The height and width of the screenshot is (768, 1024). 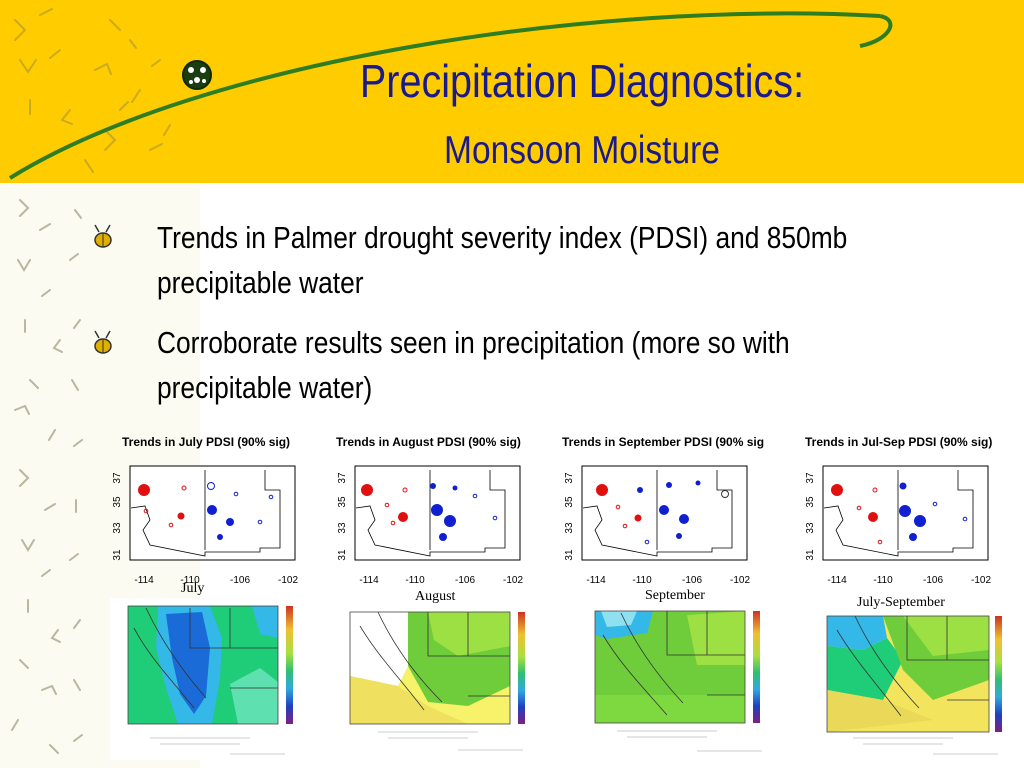 What do you see at coordinates (260, 282) in the screenshot?
I see `bullet-1-line-2: precipitable water` at bounding box center [260, 282].